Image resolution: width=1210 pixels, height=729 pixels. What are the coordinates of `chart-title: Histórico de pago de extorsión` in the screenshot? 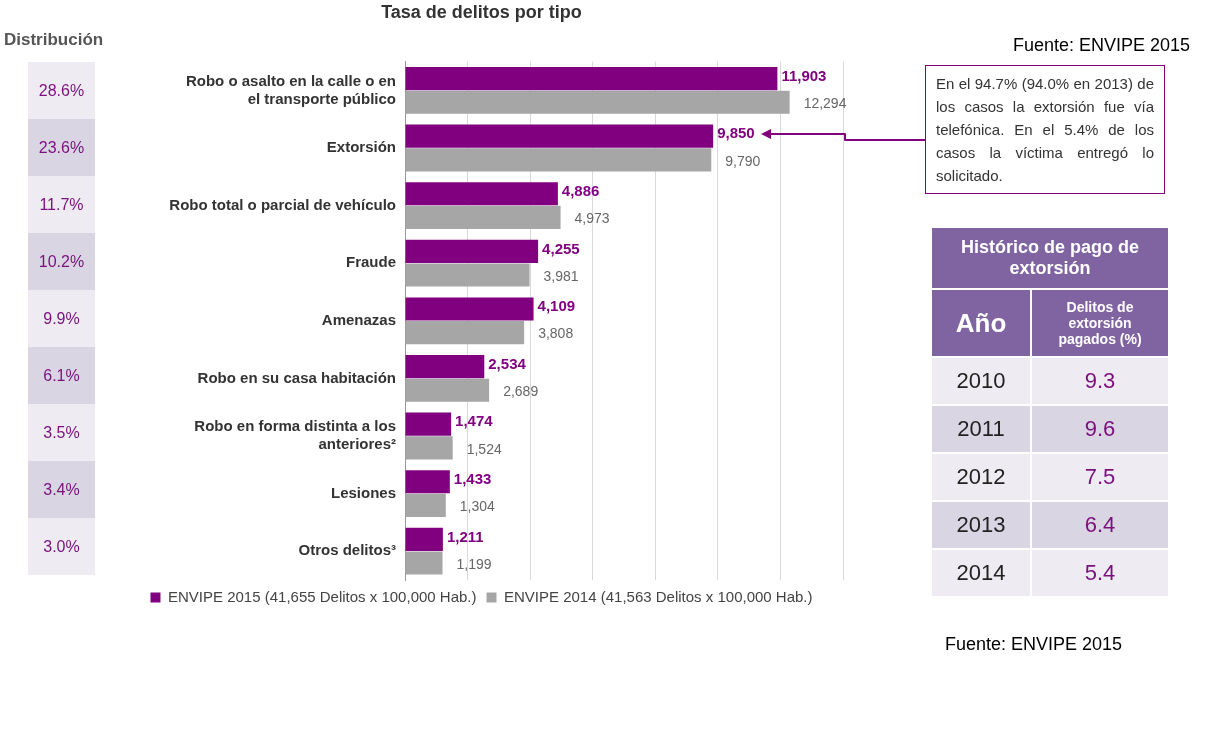 It's located at (1050, 258).